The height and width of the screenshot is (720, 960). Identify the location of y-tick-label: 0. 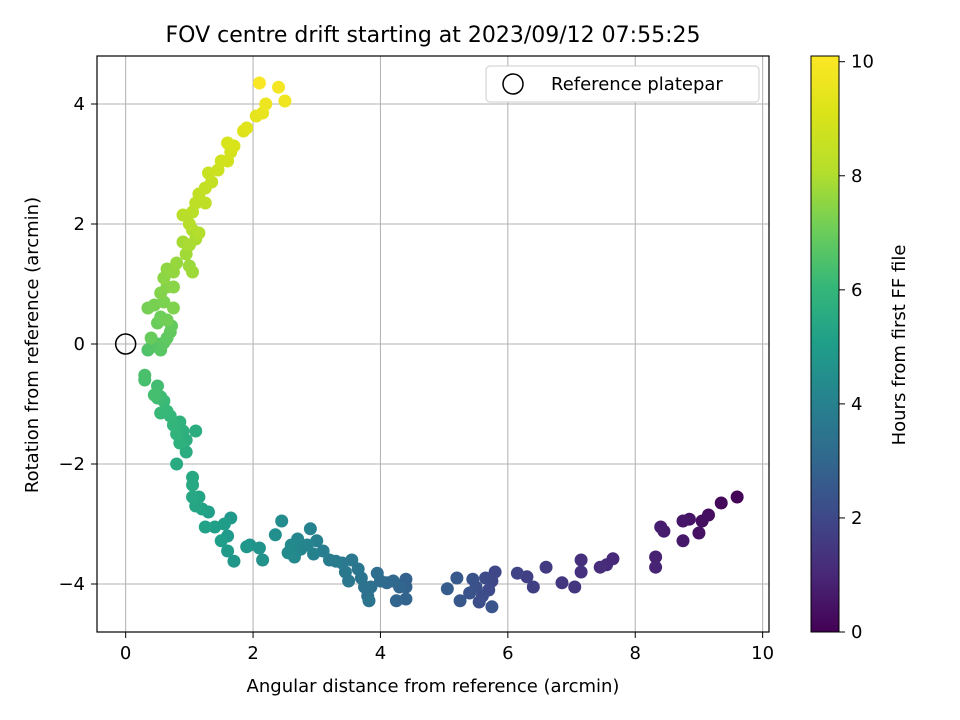
(79, 344).